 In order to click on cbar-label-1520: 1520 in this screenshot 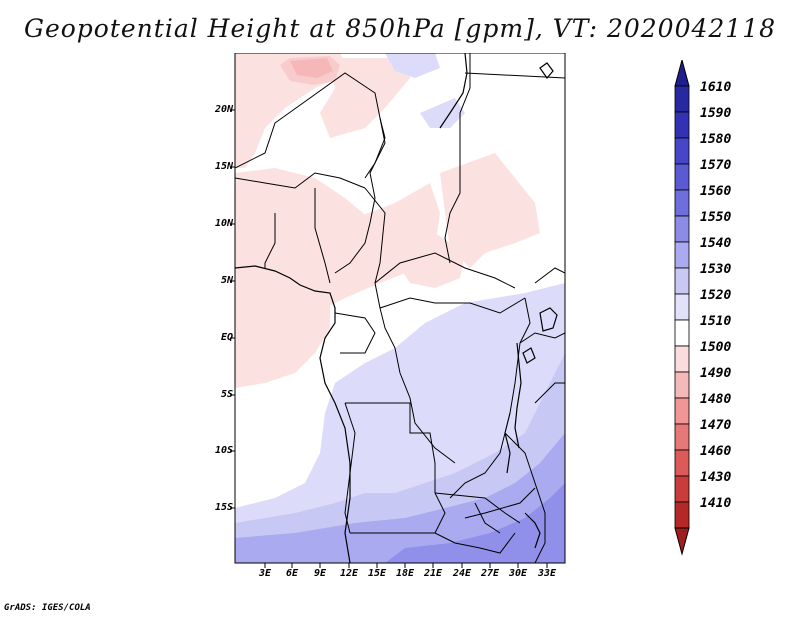, I will do `click(716, 295)`.